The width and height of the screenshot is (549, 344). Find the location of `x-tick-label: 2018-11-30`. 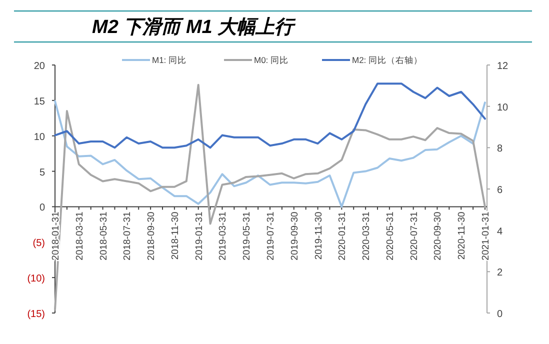

x-tick-label: 2018-11-30 is located at coordinates (175, 236).